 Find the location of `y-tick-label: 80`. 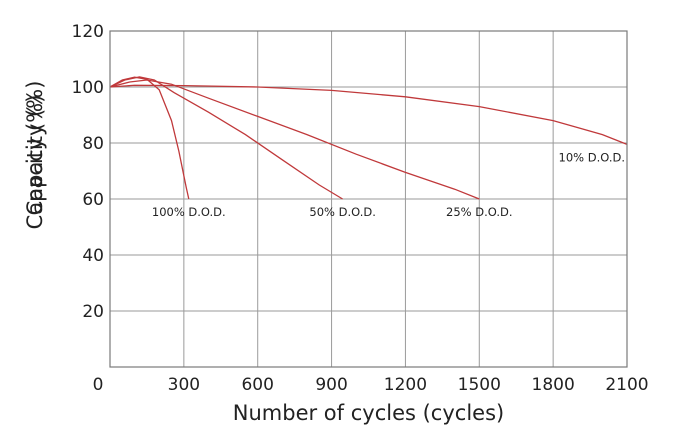

y-tick-label: 80 is located at coordinates (93, 144).